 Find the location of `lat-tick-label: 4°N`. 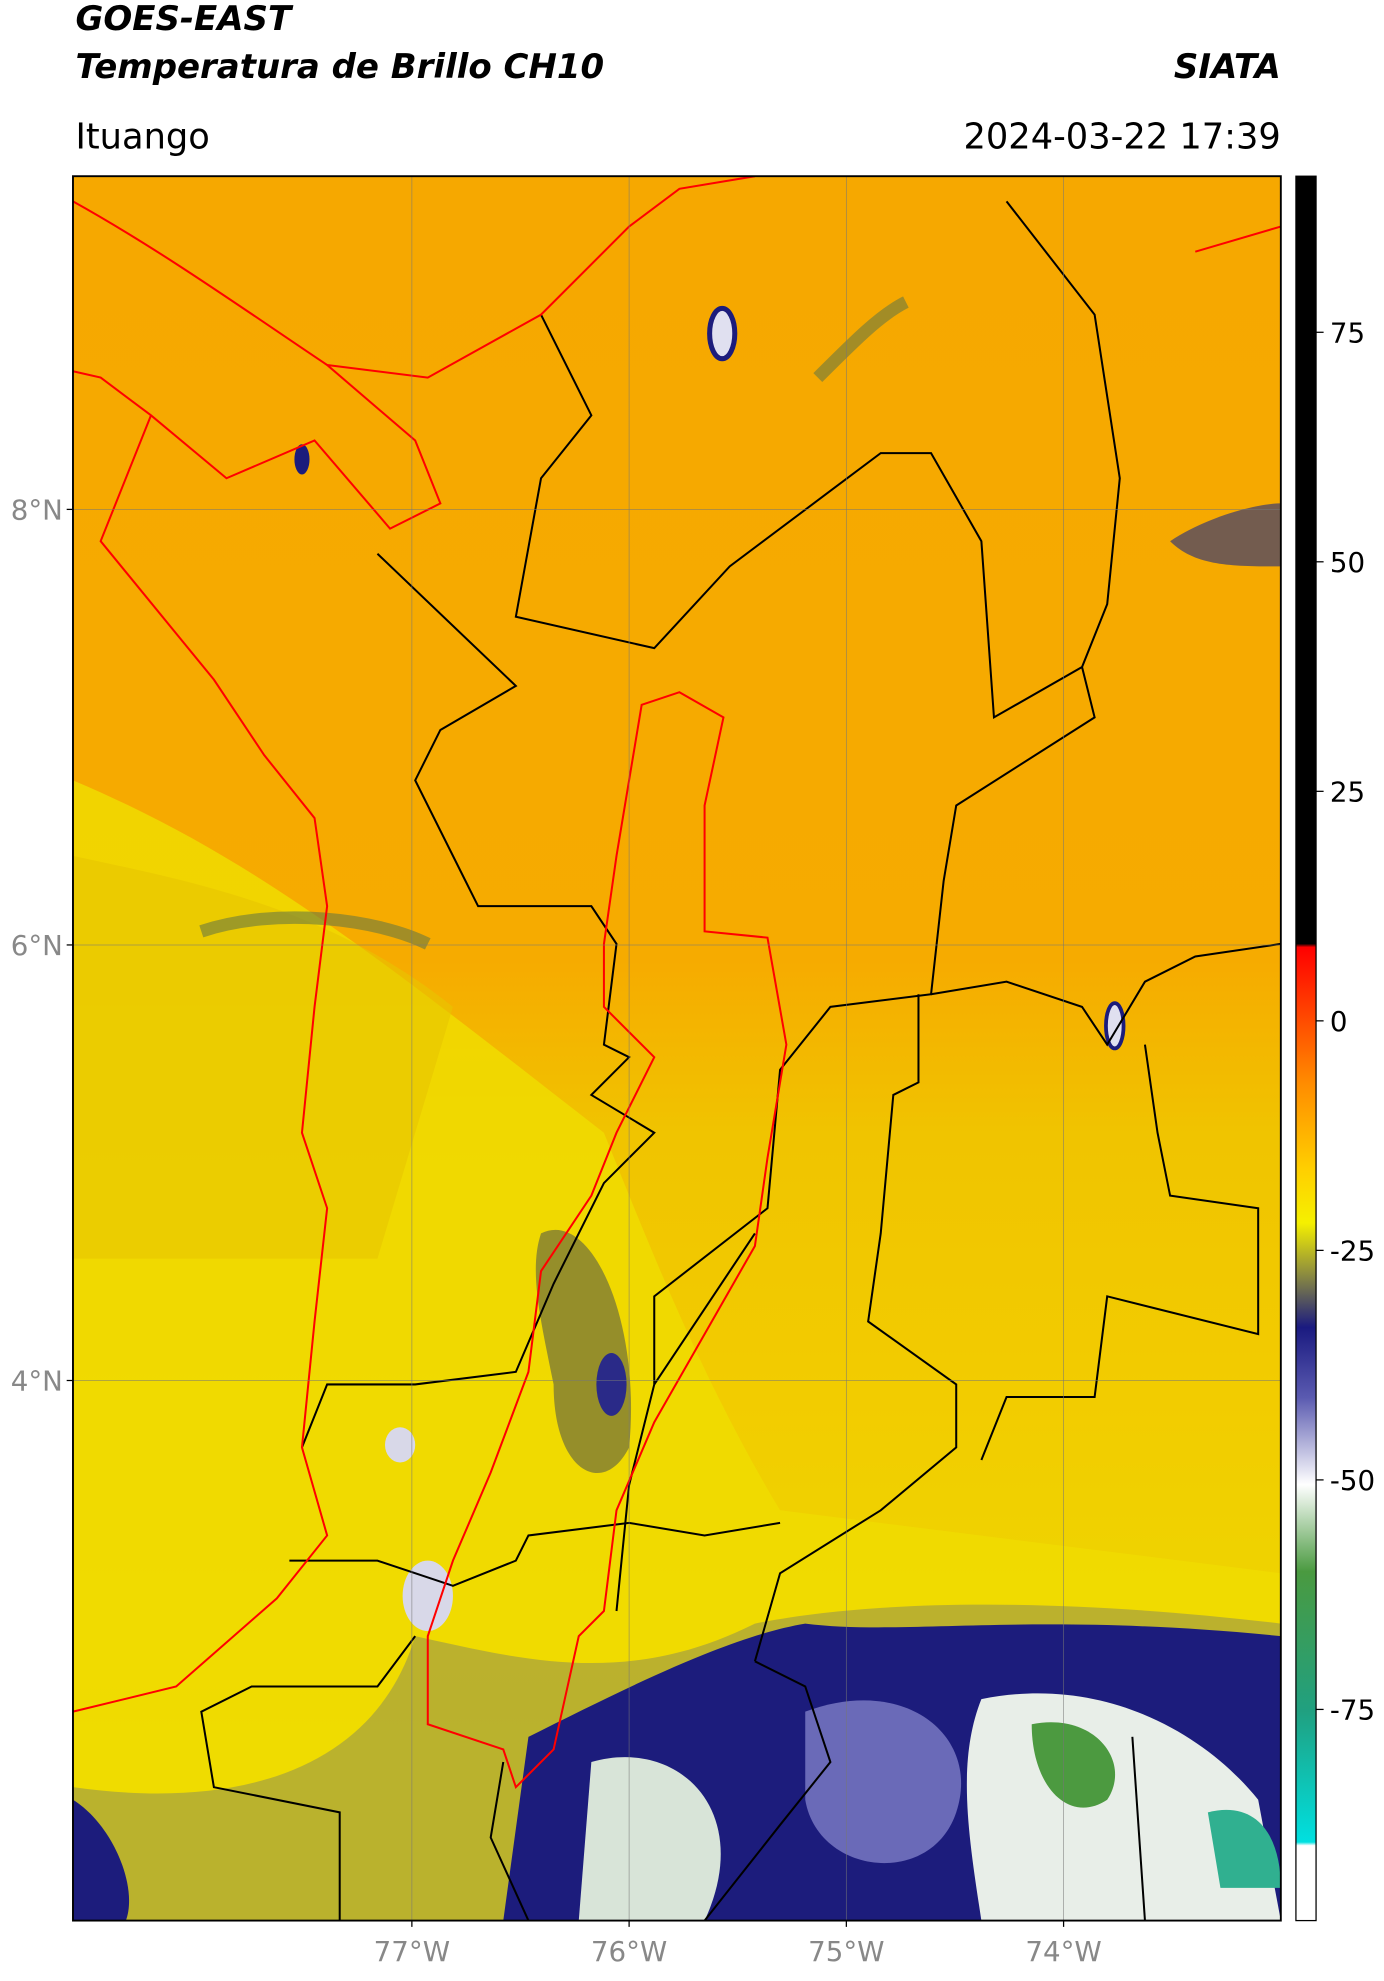

lat-tick-label: 4°N is located at coordinates (37, 1381).